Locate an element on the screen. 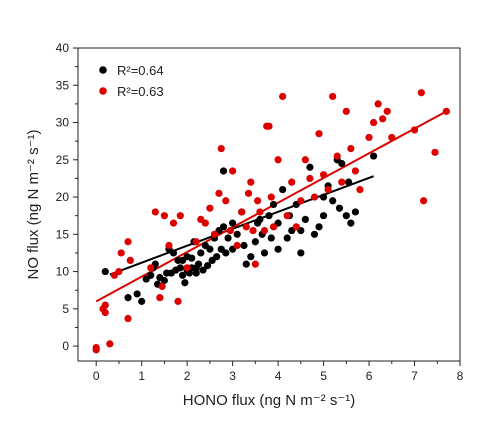  y-tick-label: 20 is located at coordinates (63, 197).